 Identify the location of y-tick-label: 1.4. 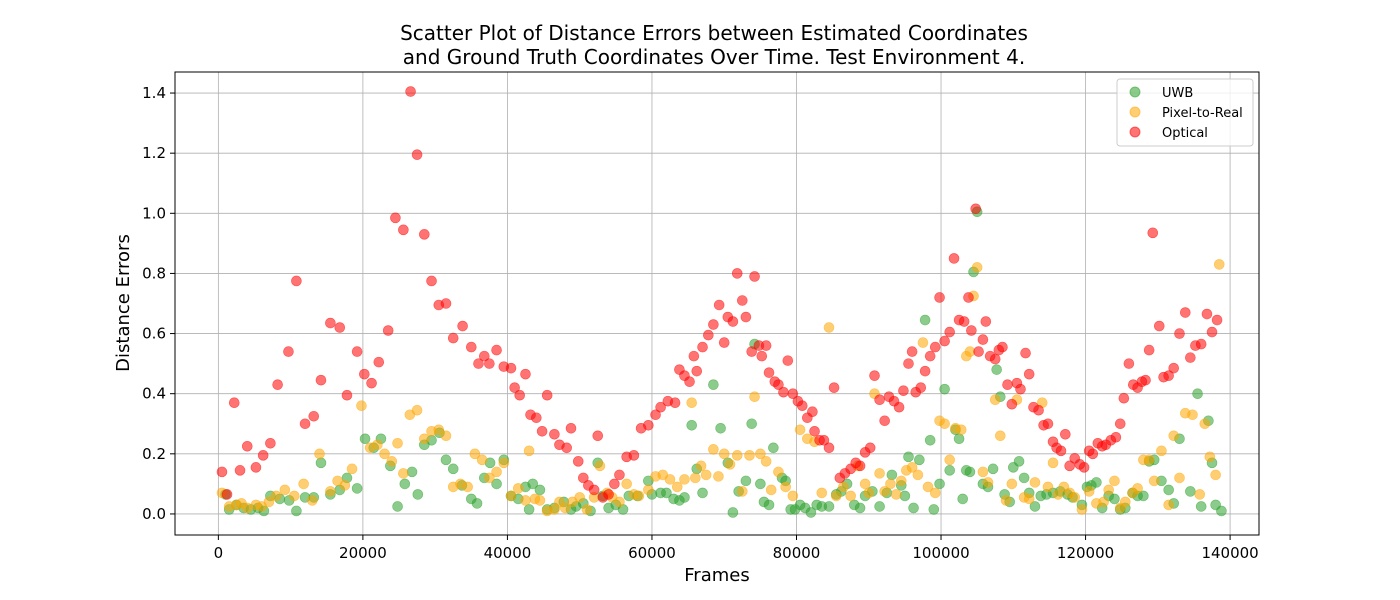
(154, 93).